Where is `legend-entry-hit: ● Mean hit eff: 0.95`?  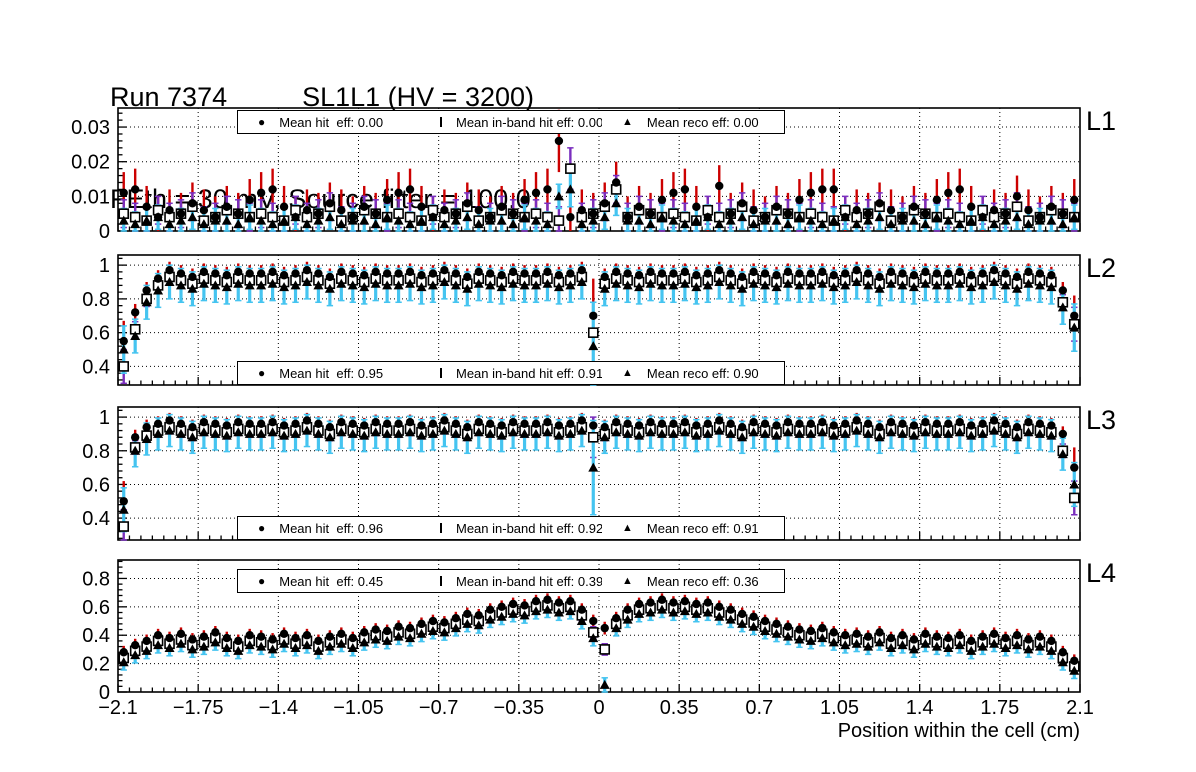 legend-entry-hit: ● Mean hit eff: 0.95 is located at coordinates (329, 373).